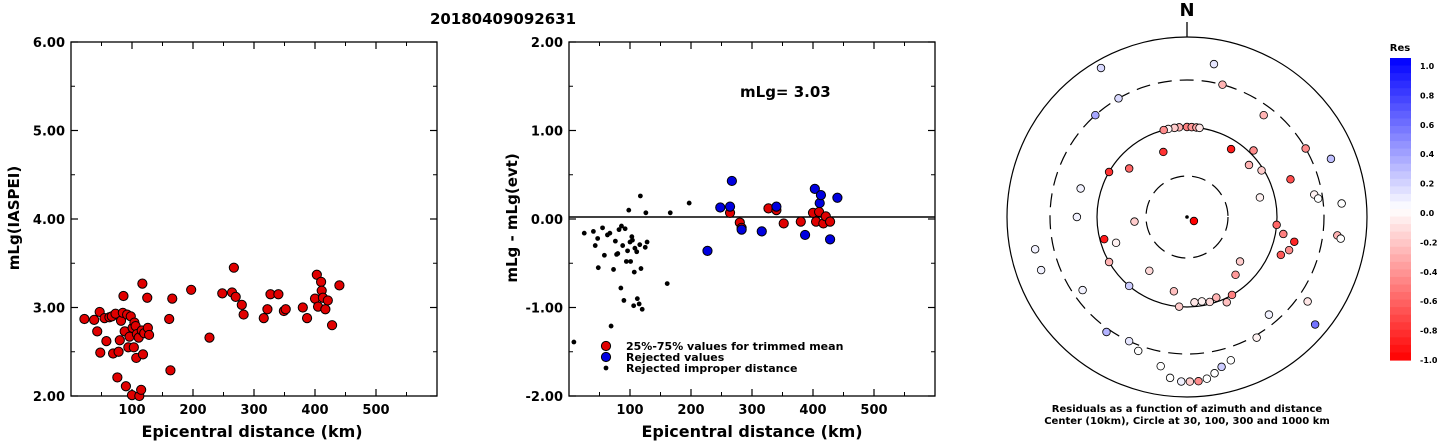 This screenshot has width=1437, height=441. I want to click on y-tick-label: -1.00, so click(544, 309).